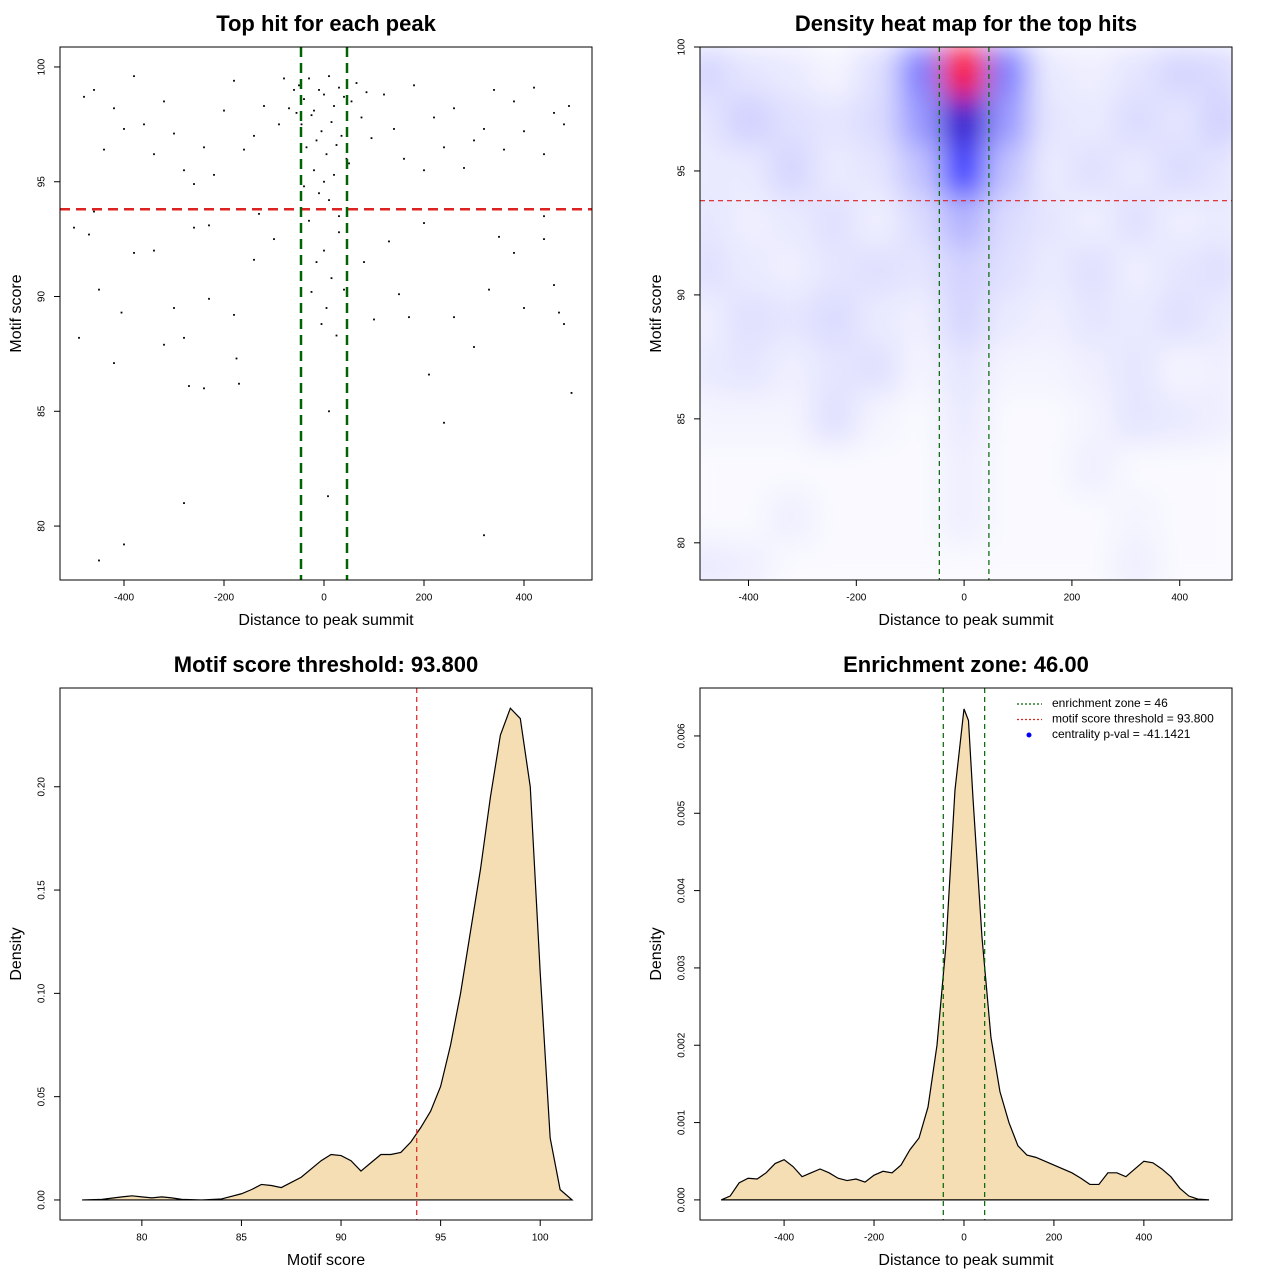 This screenshot has height=1280, width=1280. I want to click on y-tick-label: 0.00, so click(42, 1200).